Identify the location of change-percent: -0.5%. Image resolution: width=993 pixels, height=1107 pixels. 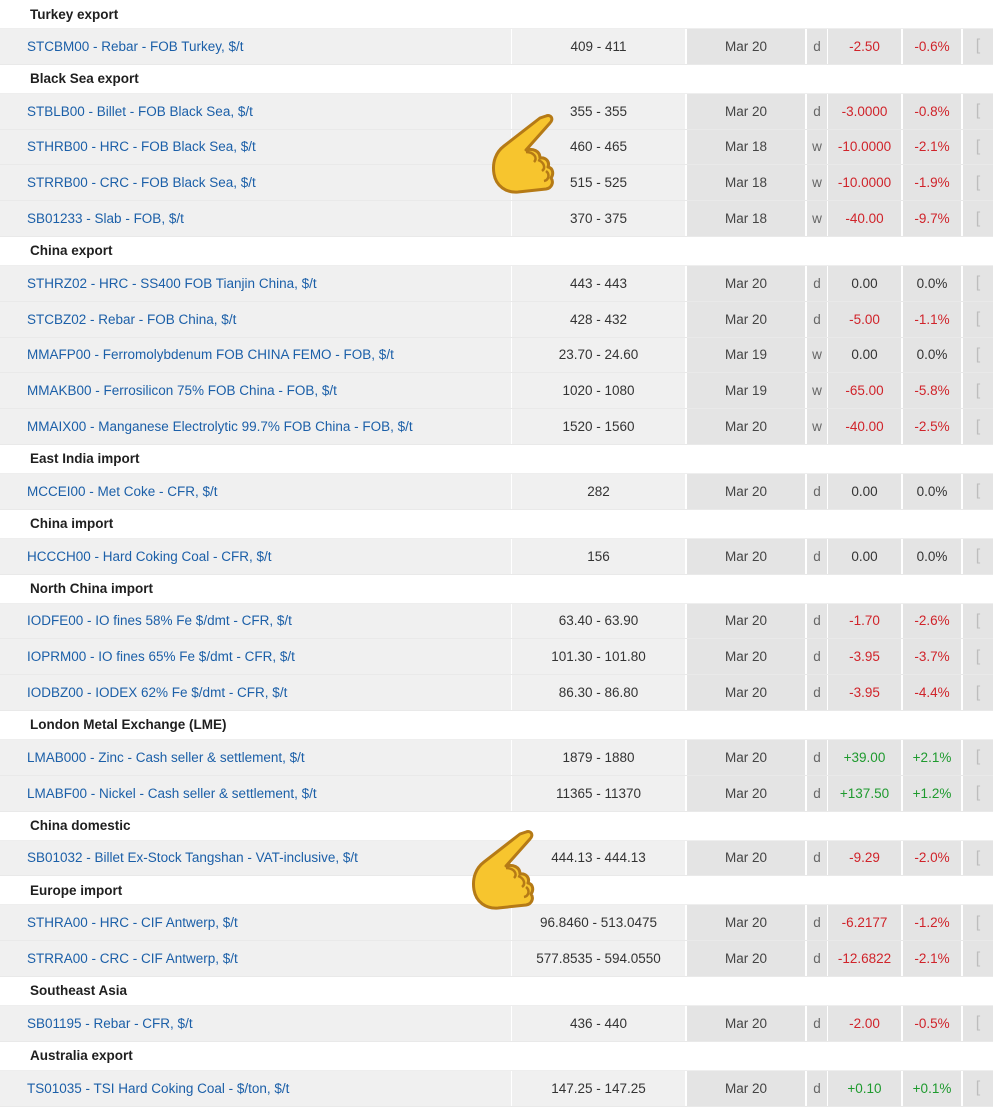
(933, 1023).